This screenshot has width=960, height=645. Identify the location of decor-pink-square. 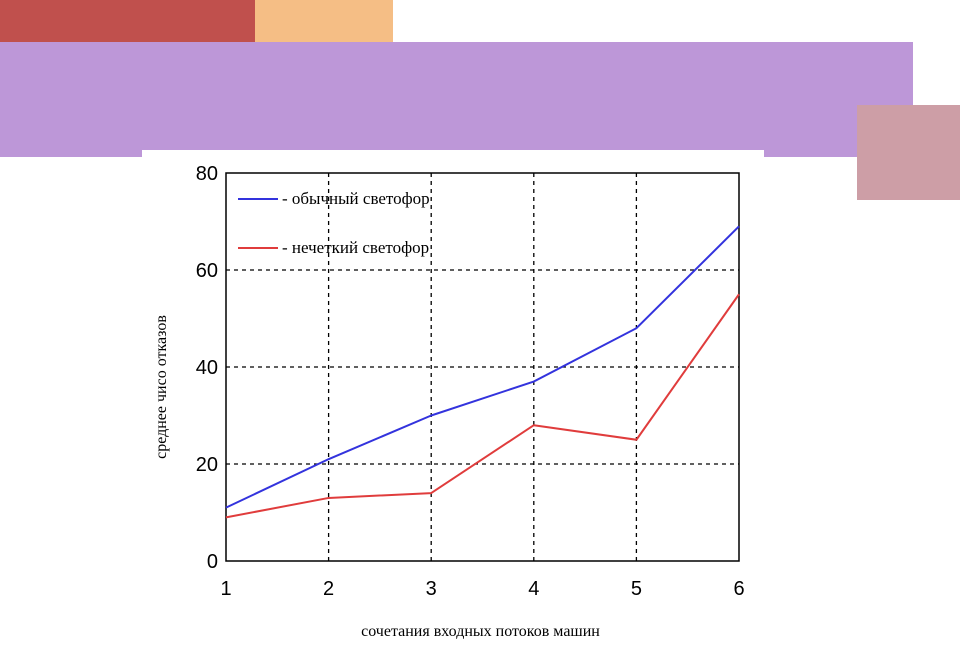
(908, 152).